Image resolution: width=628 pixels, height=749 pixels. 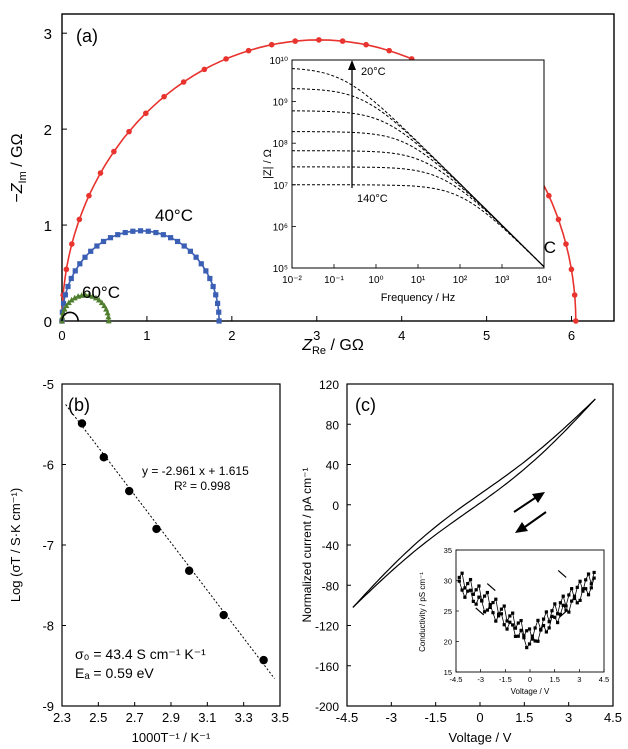 What do you see at coordinates (280, 144) in the screenshot?
I see `y-tick-label: 10⁸` at bounding box center [280, 144].